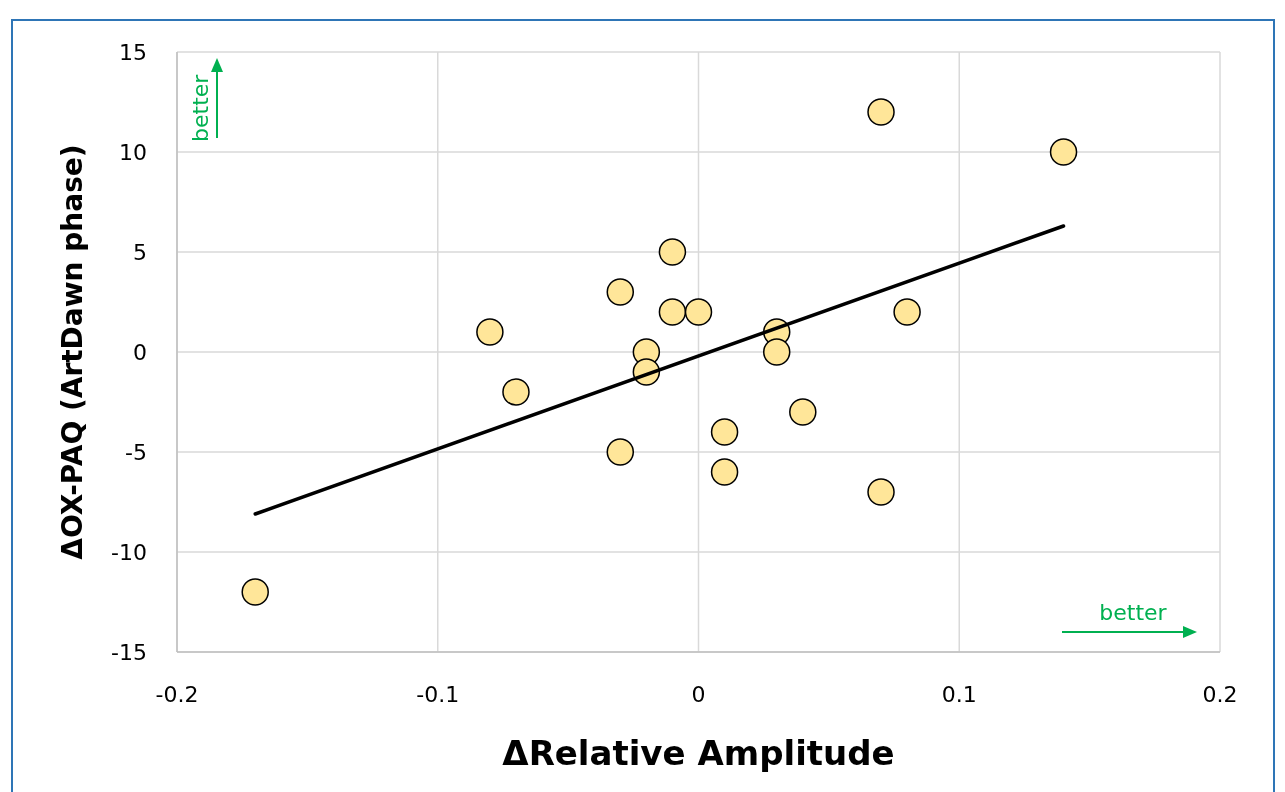 The height and width of the screenshot is (792, 1285). What do you see at coordinates (136, 452) in the screenshot?
I see `y-tick-label: -5` at bounding box center [136, 452].